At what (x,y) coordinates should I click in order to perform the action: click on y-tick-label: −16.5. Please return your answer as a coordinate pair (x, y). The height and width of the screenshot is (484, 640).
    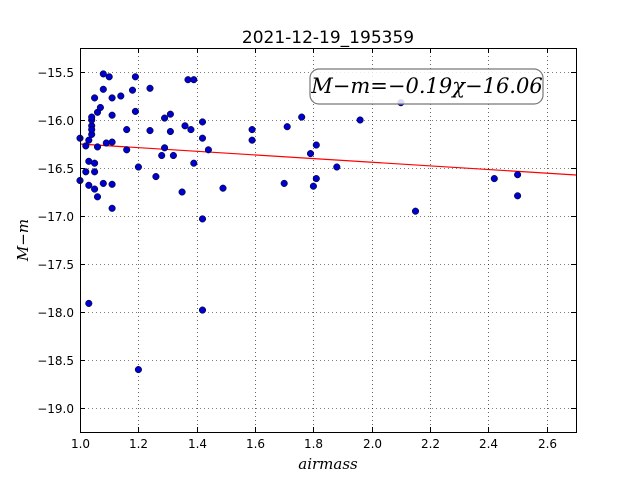
    Looking at the image, I should click on (55, 169).